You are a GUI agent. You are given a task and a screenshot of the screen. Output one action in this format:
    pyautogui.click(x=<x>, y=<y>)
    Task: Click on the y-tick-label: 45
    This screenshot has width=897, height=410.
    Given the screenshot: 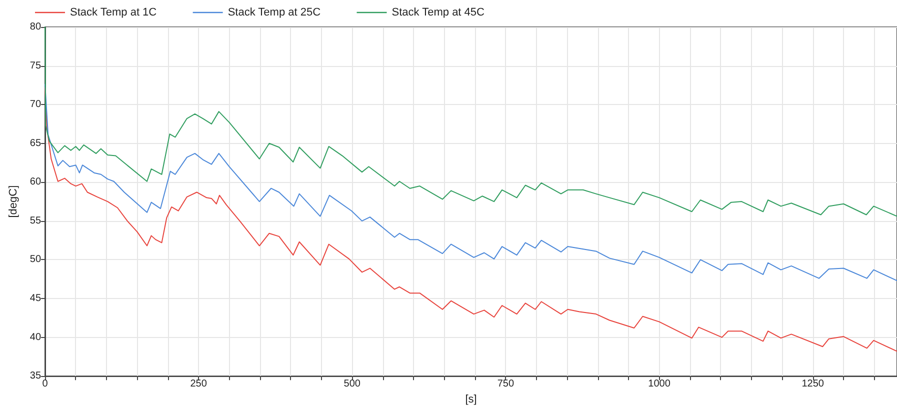 What is the action you would take?
    pyautogui.click(x=36, y=298)
    